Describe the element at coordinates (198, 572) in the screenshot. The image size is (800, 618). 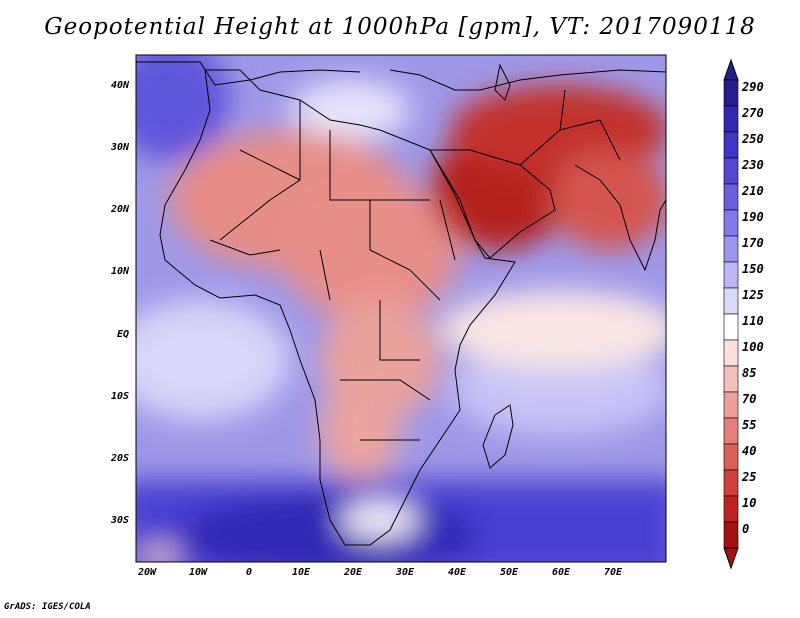
I see `lon-label-10w: 10W` at that location.